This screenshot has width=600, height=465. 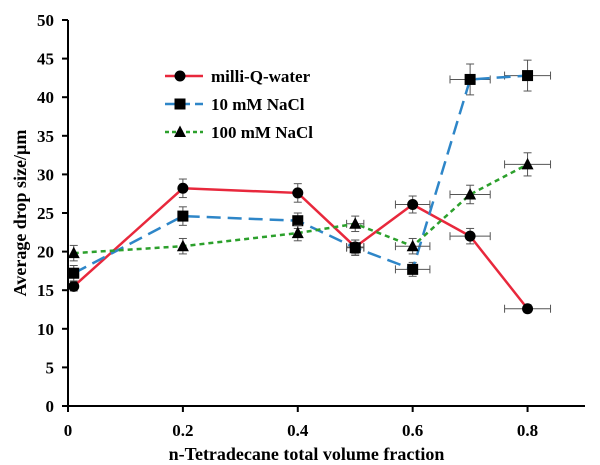 What do you see at coordinates (45, 97) in the screenshot?
I see `y-tick-label: 40` at bounding box center [45, 97].